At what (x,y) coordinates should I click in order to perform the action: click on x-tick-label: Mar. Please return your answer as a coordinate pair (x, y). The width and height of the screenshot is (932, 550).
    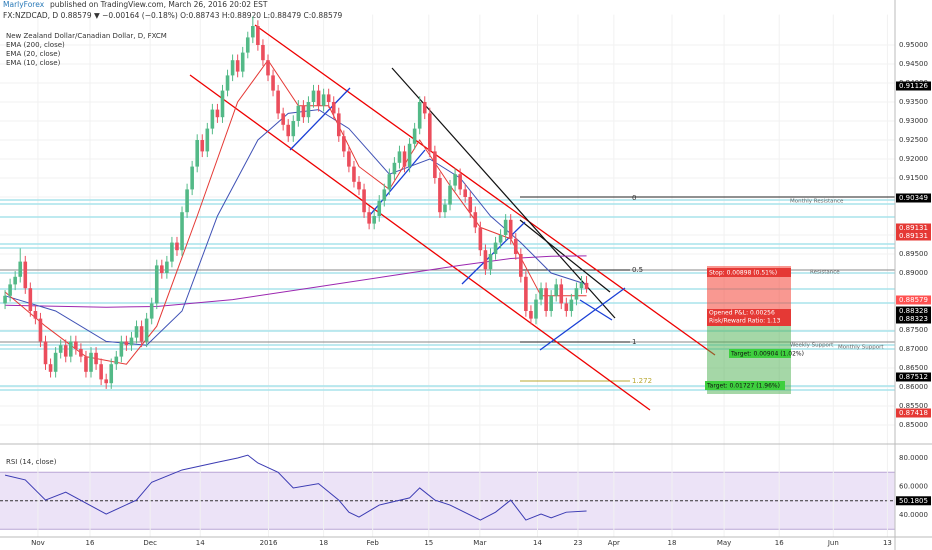
    Looking at the image, I should click on (479, 543).